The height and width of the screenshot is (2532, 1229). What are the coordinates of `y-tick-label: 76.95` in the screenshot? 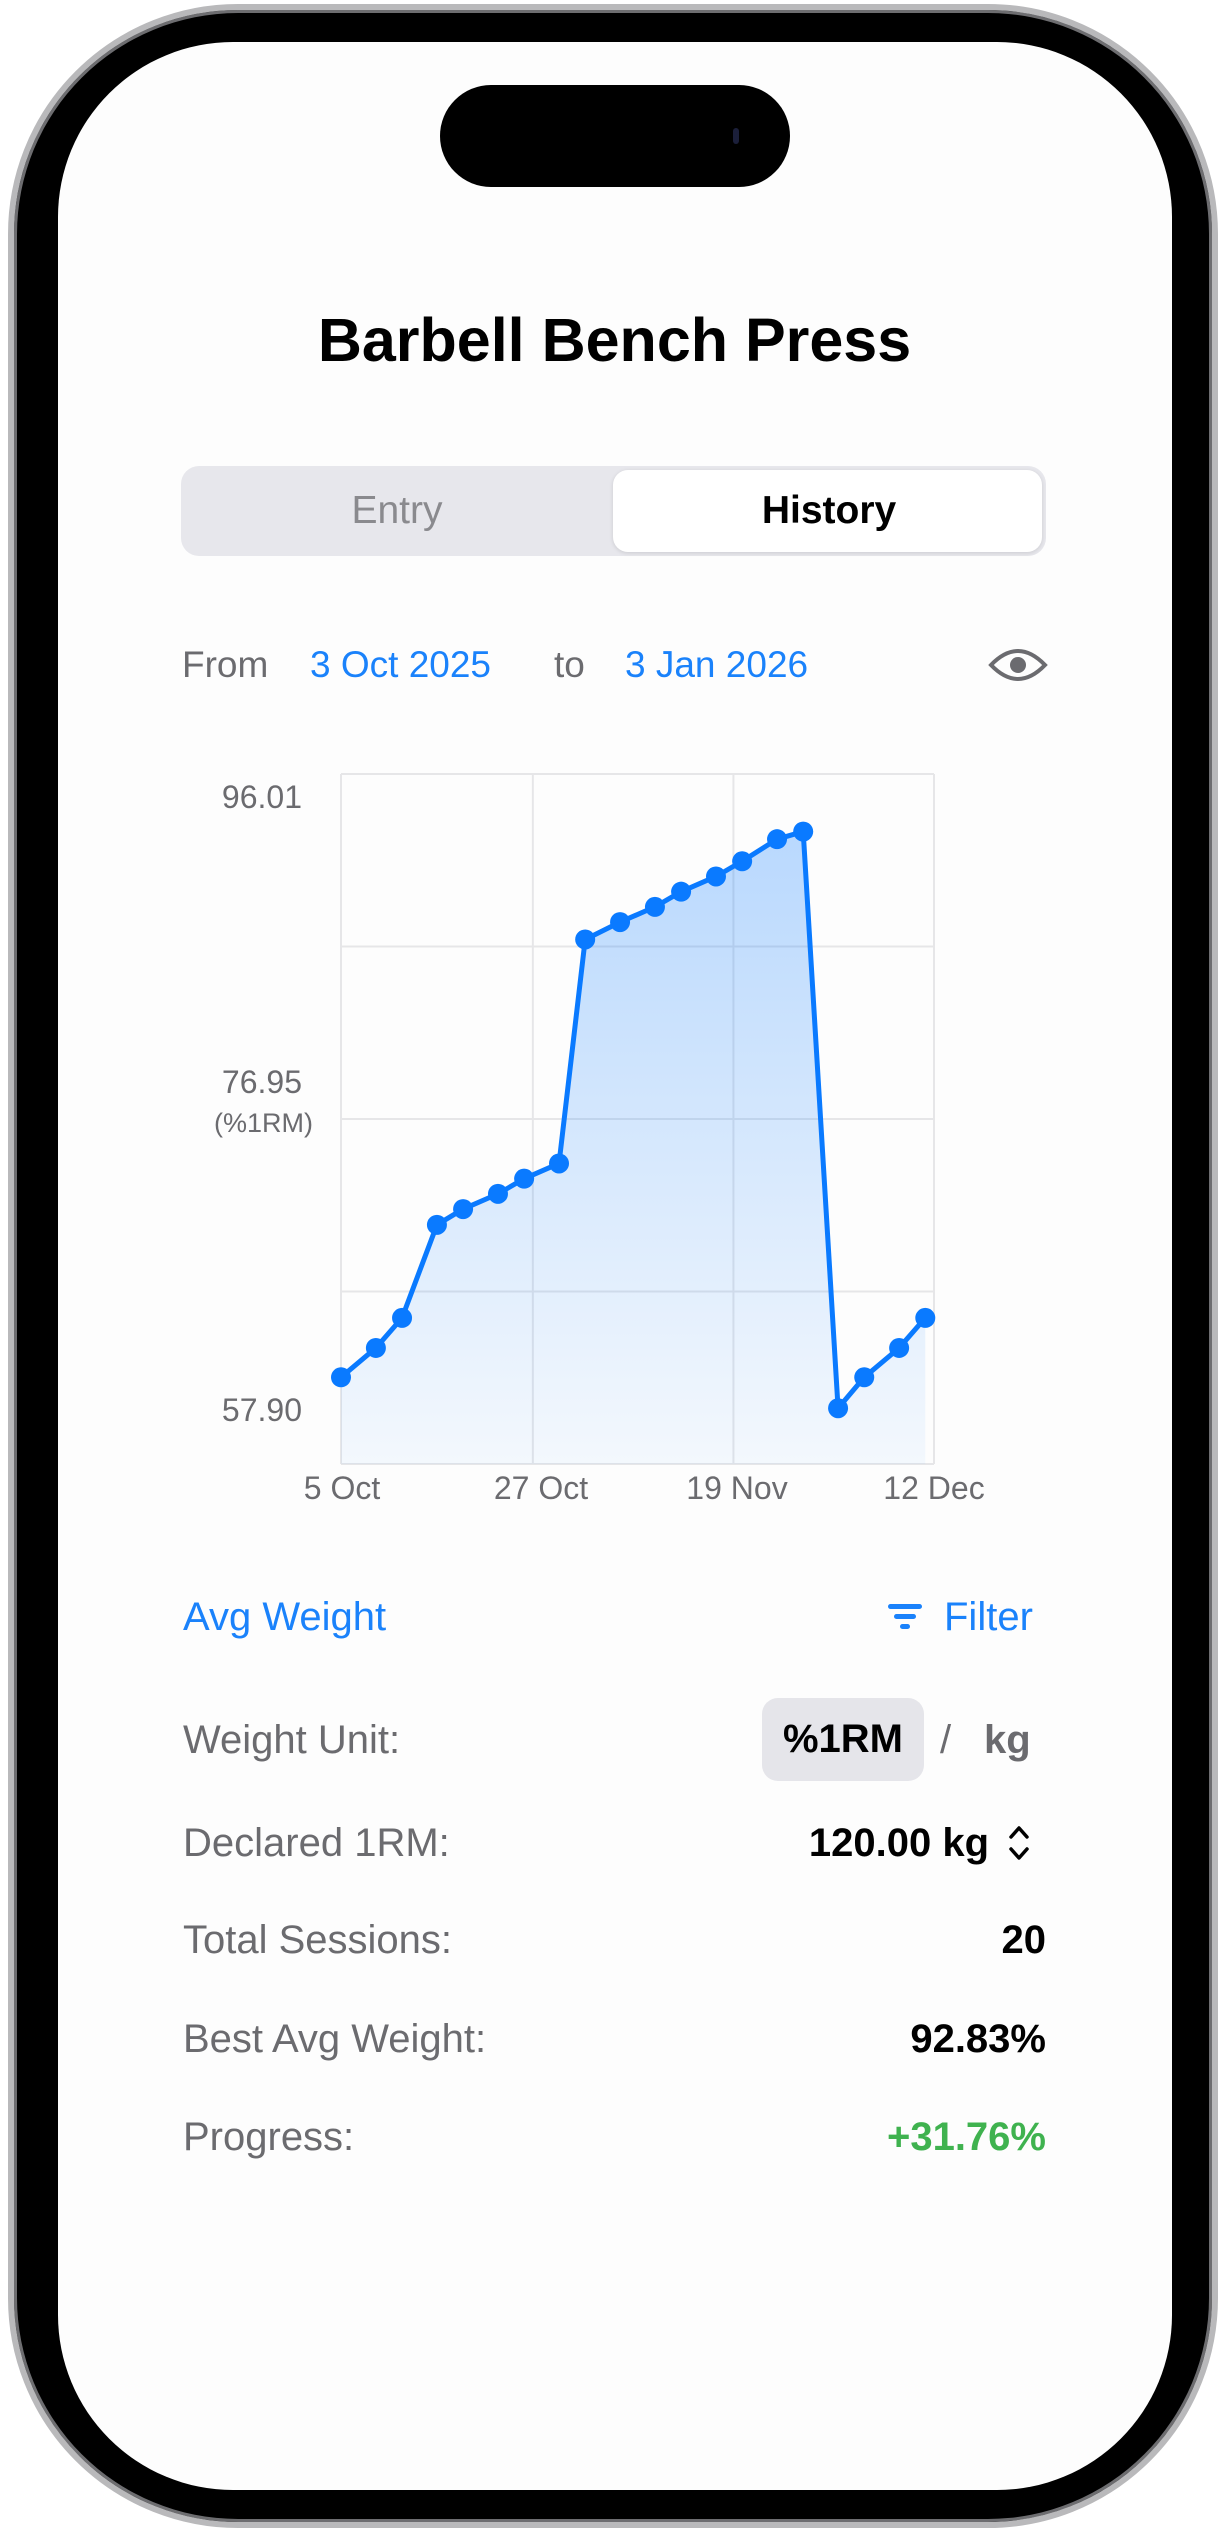 It's located at (262, 1082).